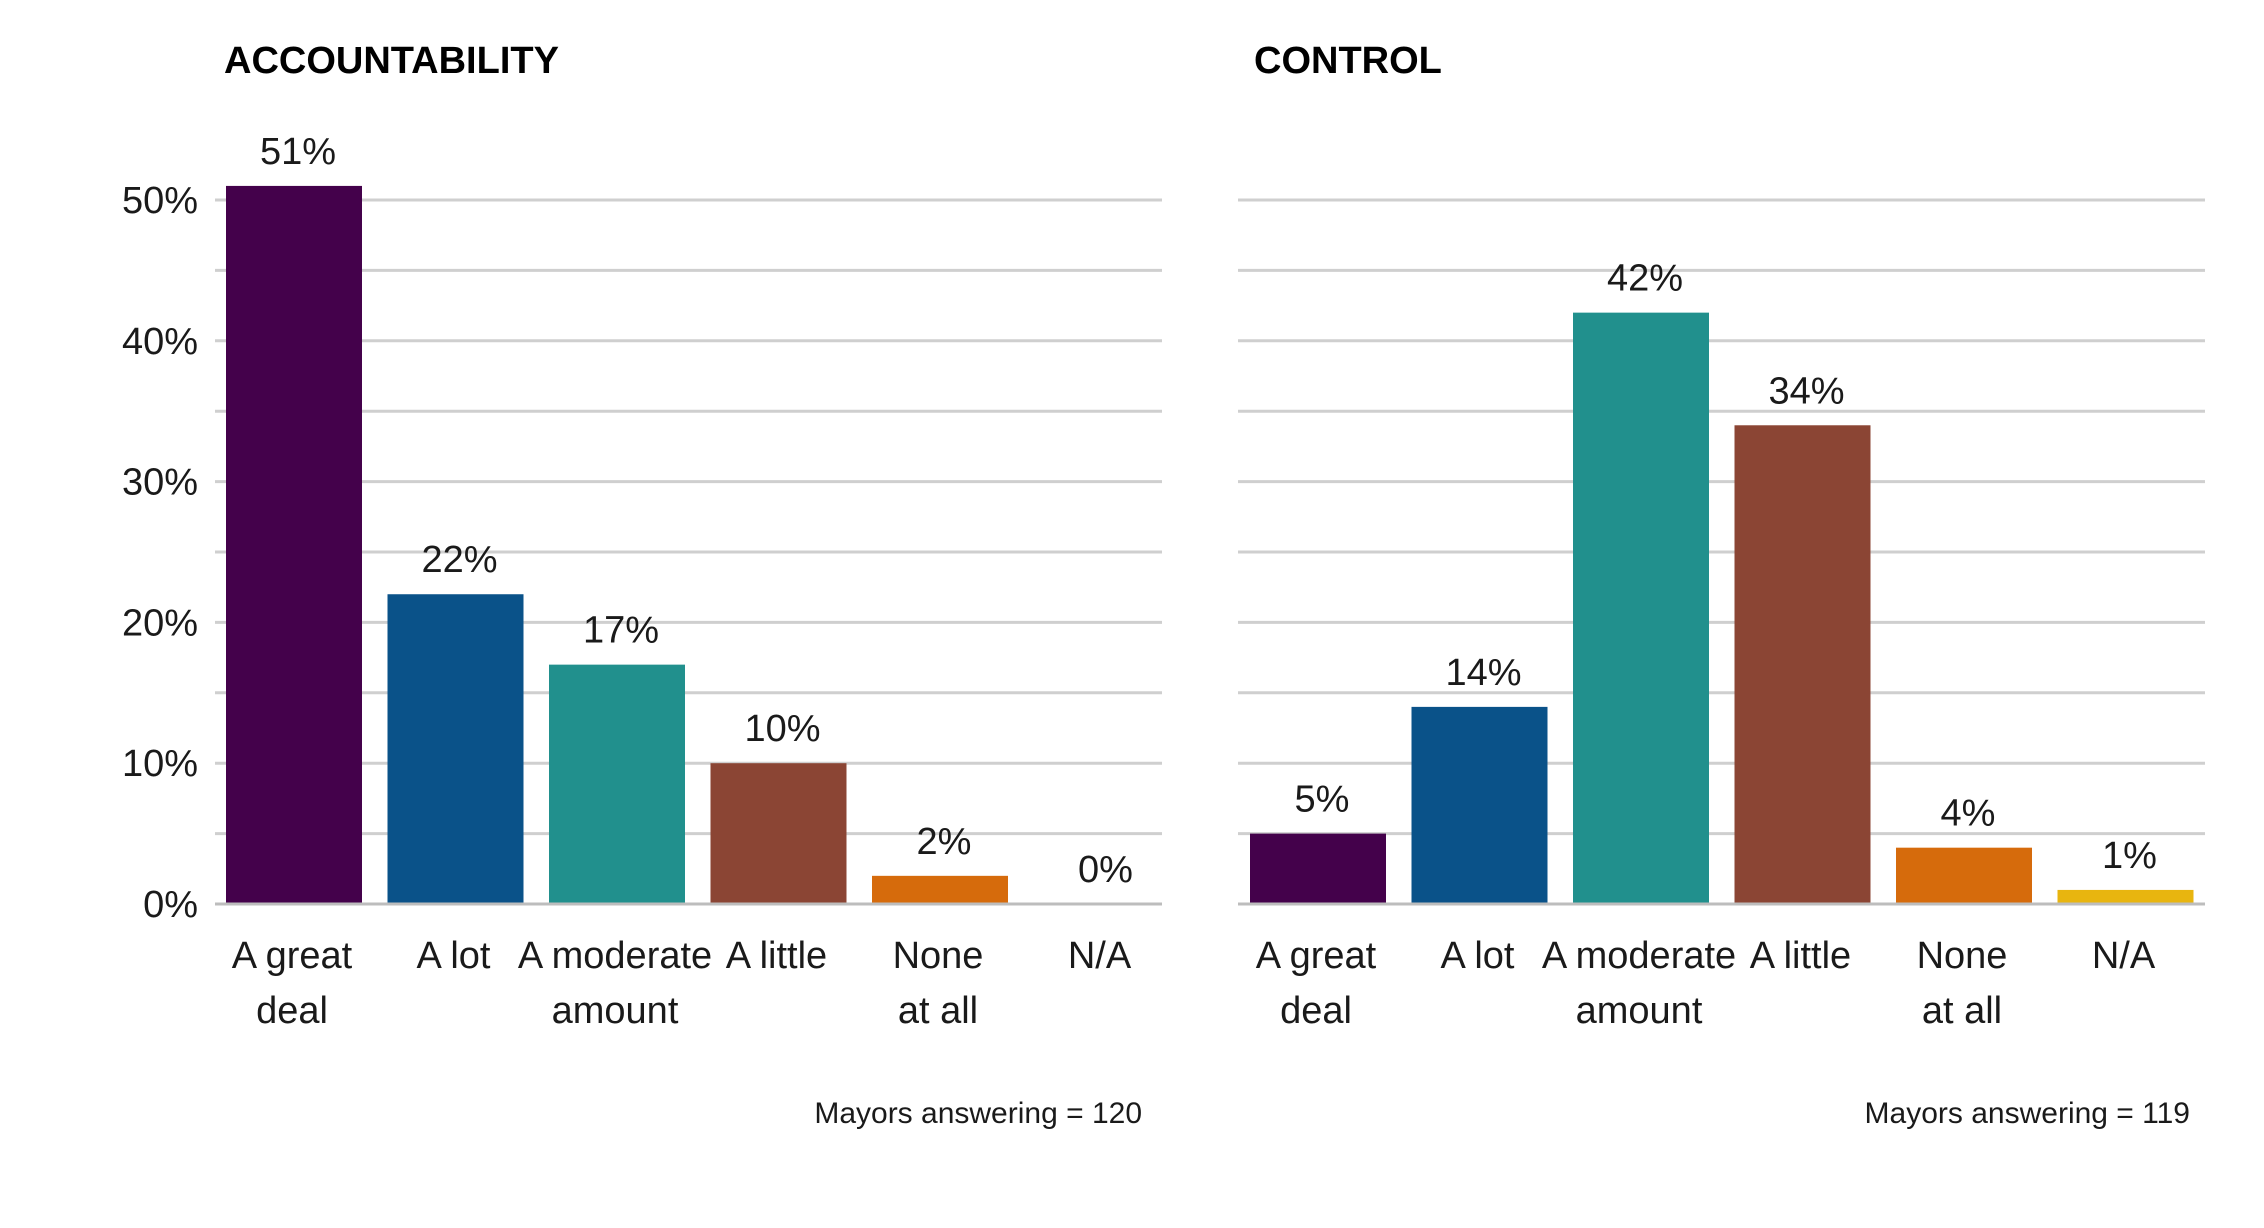 This screenshot has width=2264, height=1228. What do you see at coordinates (1348, 61) in the screenshot?
I see `control-chart-title: CONTROL` at bounding box center [1348, 61].